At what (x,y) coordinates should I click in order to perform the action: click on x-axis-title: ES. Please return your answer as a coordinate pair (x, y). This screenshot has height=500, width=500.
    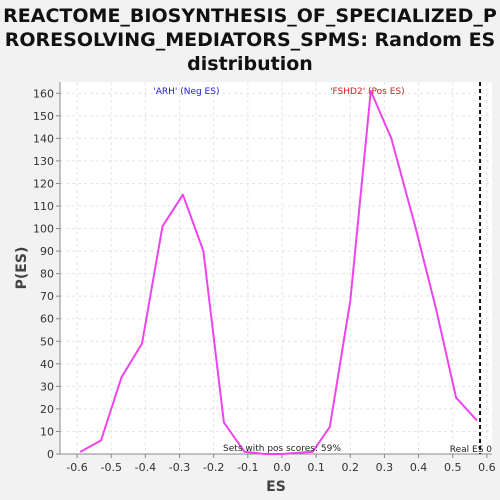
    Looking at the image, I should click on (276, 487).